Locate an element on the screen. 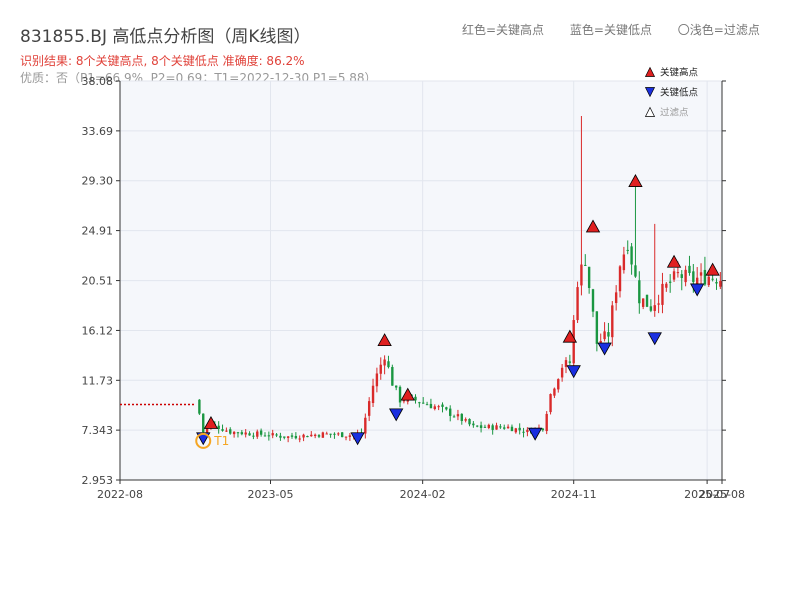  x-tick-label: 2025-08 is located at coordinates (722, 494).